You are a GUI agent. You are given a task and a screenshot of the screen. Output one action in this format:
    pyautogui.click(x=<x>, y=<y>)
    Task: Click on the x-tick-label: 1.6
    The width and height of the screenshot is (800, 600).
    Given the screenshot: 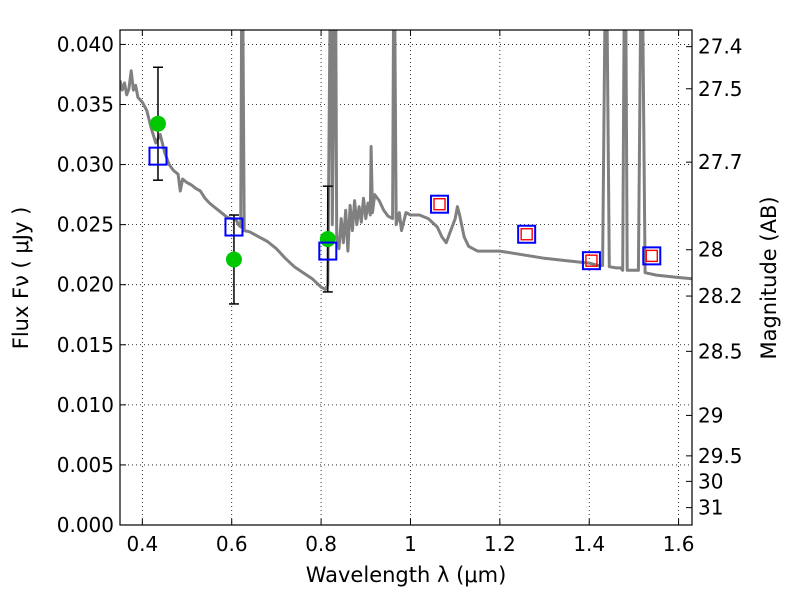 What is the action you would take?
    pyautogui.click(x=679, y=544)
    